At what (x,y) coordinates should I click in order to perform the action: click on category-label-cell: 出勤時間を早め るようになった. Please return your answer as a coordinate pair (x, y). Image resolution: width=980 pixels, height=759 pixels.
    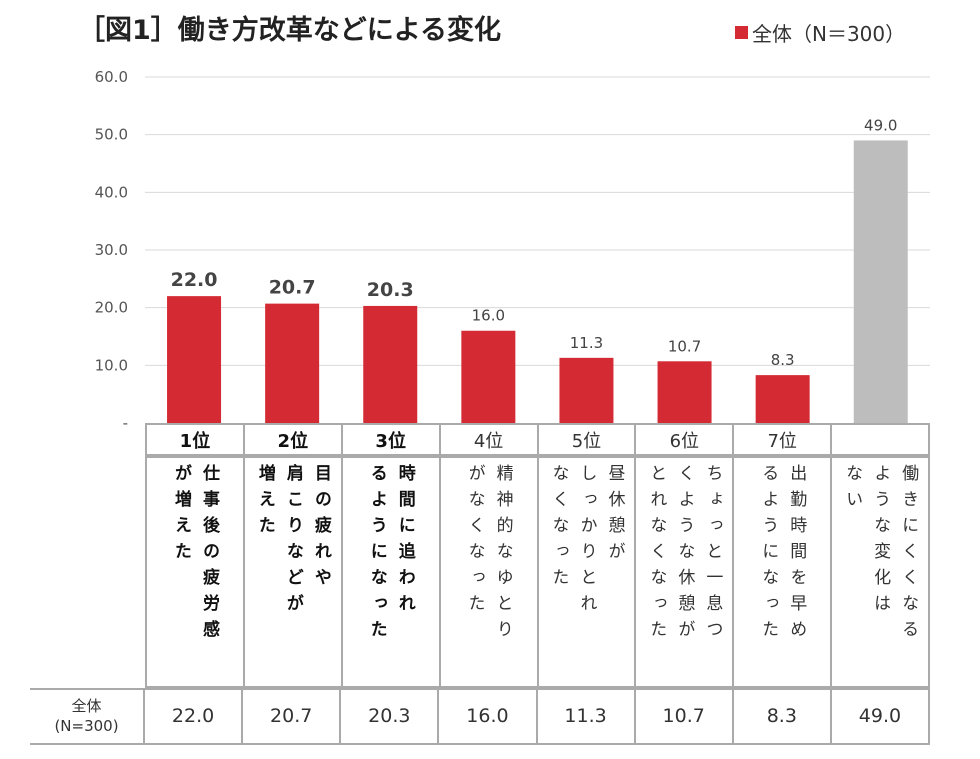
    Looking at the image, I should click on (781, 572).